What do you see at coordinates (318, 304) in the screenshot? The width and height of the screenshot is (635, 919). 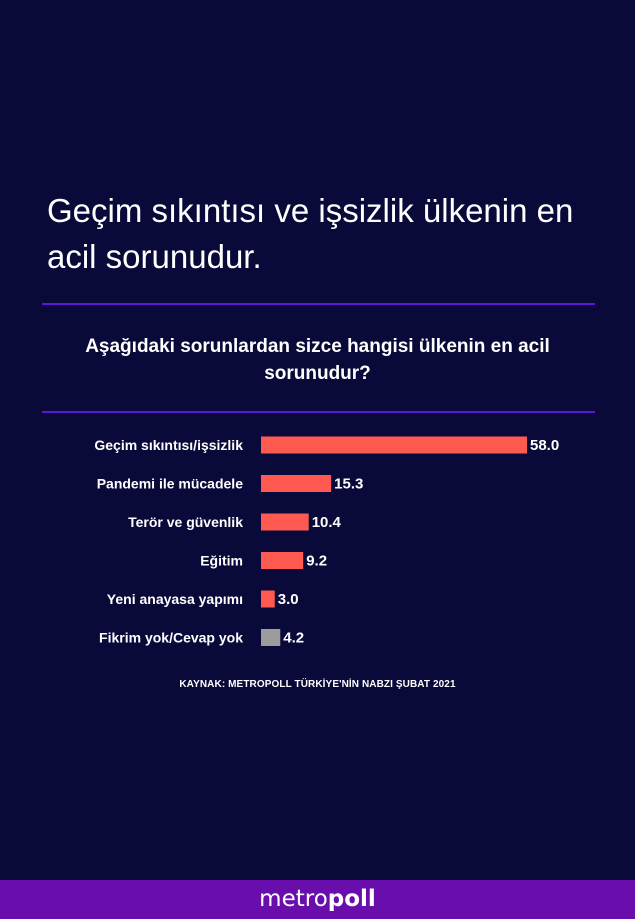 I see `divider-top` at bounding box center [318, 304].